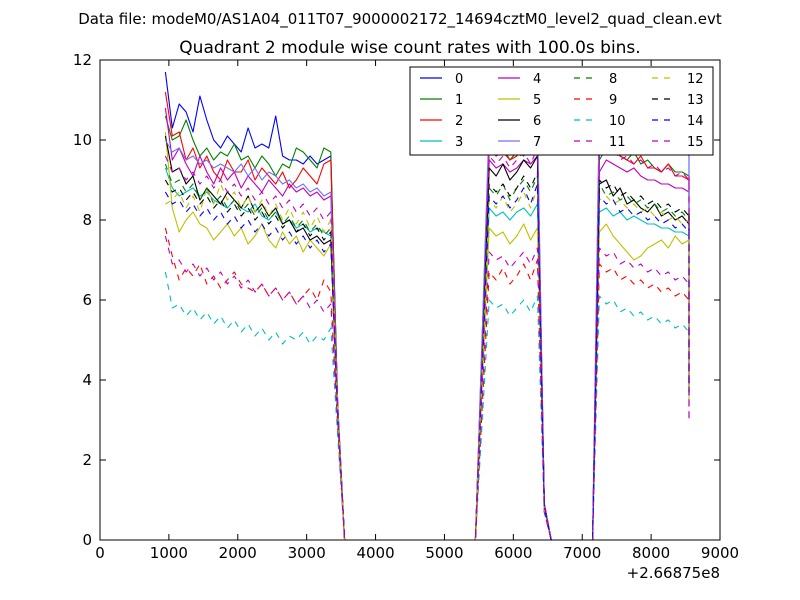  What do you see at coordinates (100, 553) in the screenshot?
I see `x-tick-label: 0` at bounding box center [100, 553].